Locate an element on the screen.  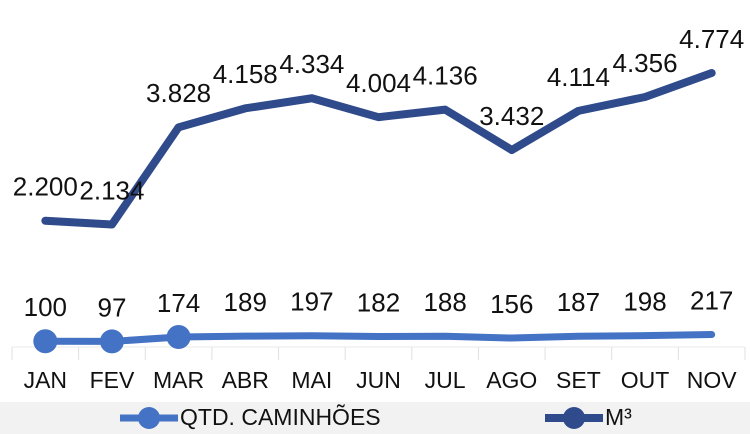
data-label: 188 is located at coordinates (444, 302).